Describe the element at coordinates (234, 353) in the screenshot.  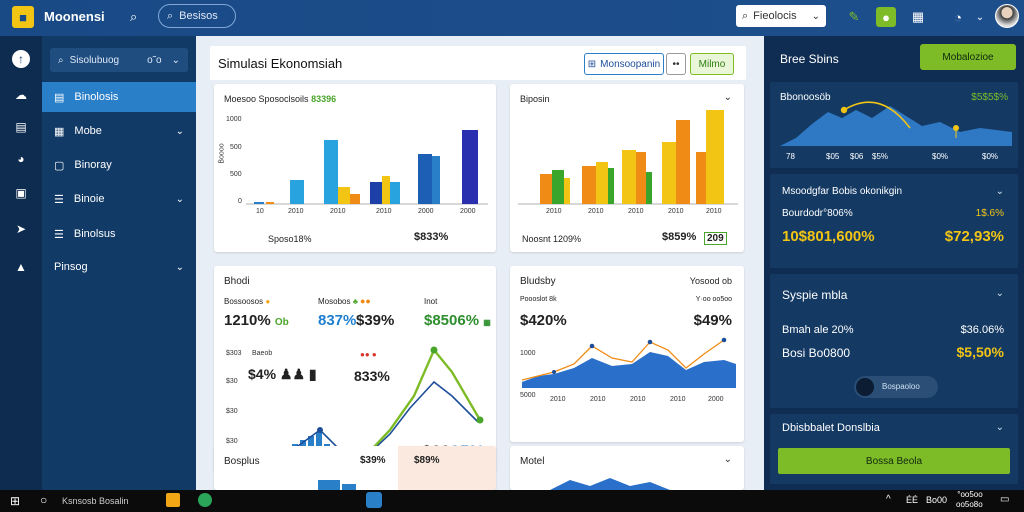
I see `y-tick: $303` at that location.